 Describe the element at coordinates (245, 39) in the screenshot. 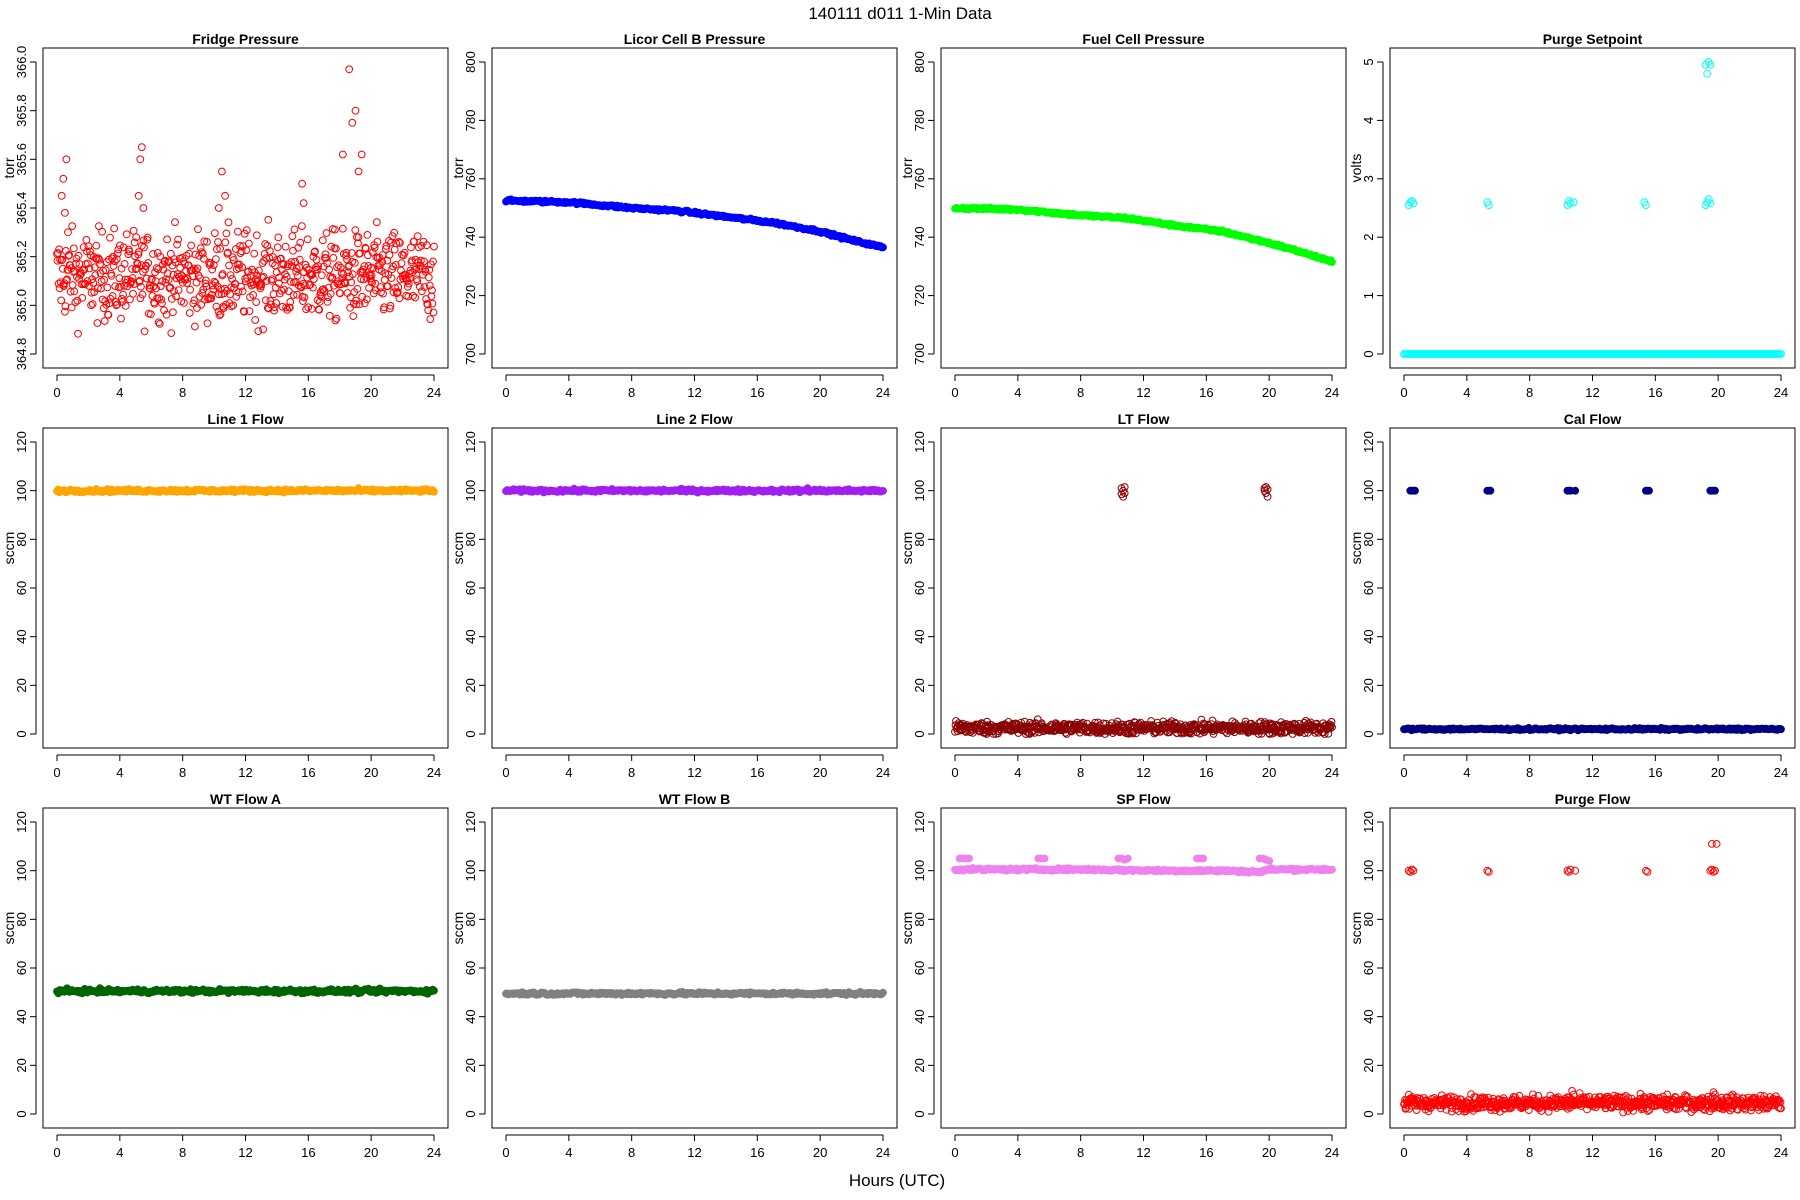

I see `panel-title: Fridge Pressure` at that location.